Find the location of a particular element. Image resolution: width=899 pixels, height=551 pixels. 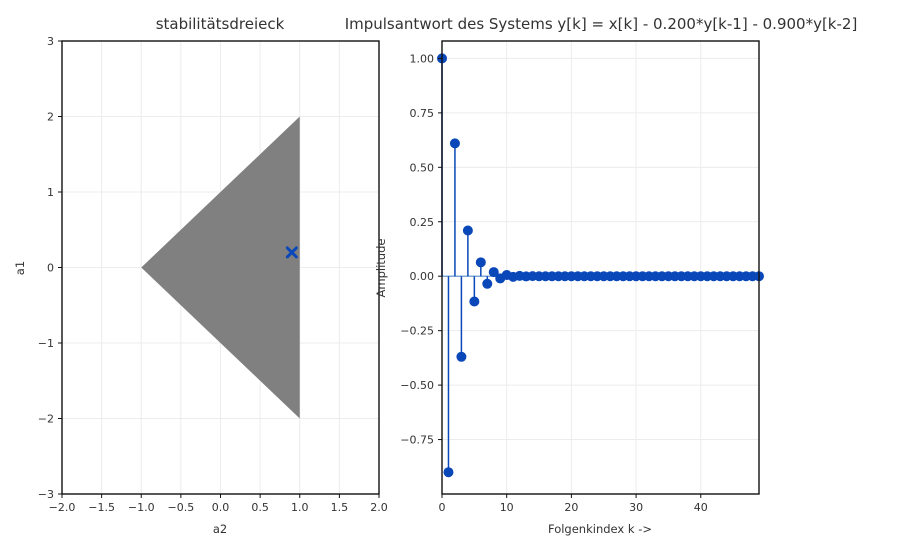

left-y-ticks: −3 −2 −1 0 1 2 3 is located at coordinates (50, 268).